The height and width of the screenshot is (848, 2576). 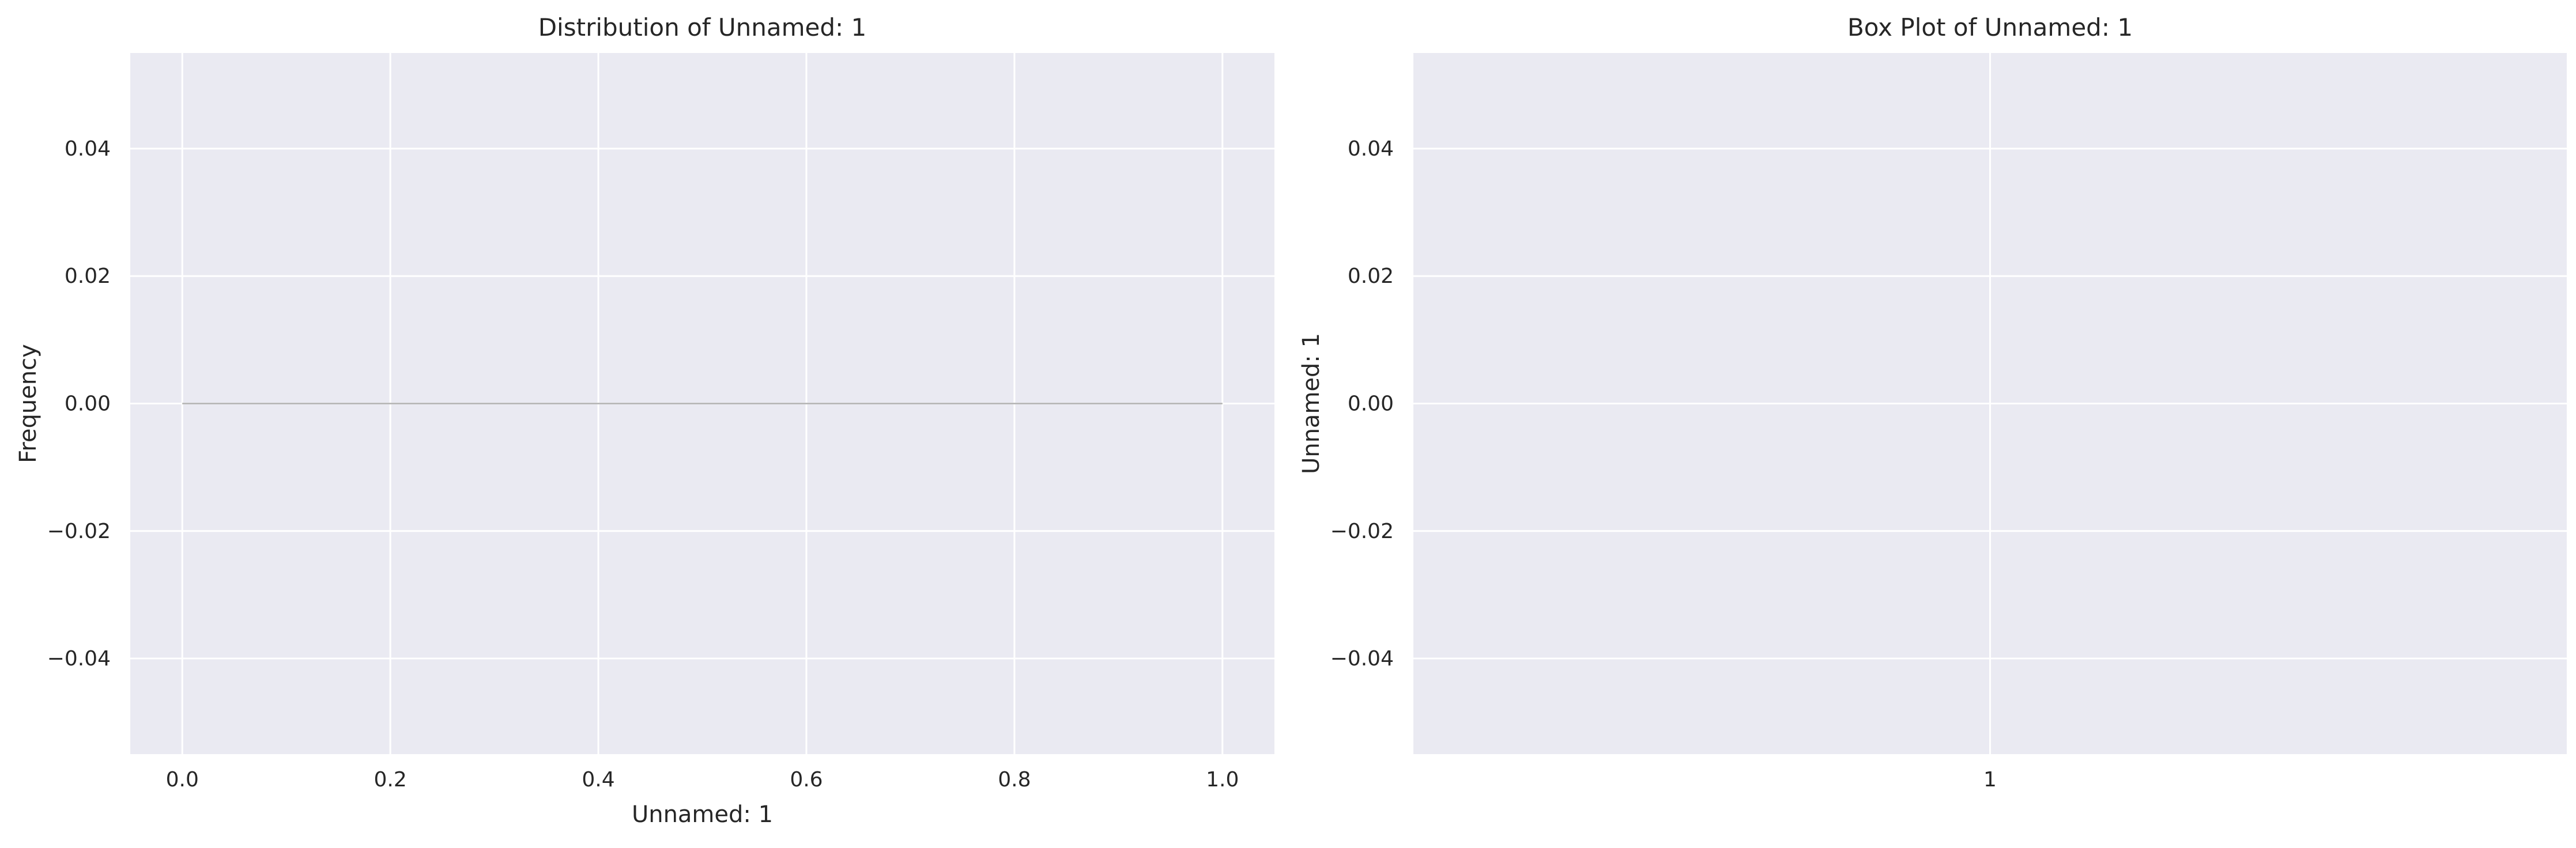 What do you see at coordinates (806, 780) in the screenshot?
I see `histogram-x-tick-label: 0.6` at bounding box center [806, 780].